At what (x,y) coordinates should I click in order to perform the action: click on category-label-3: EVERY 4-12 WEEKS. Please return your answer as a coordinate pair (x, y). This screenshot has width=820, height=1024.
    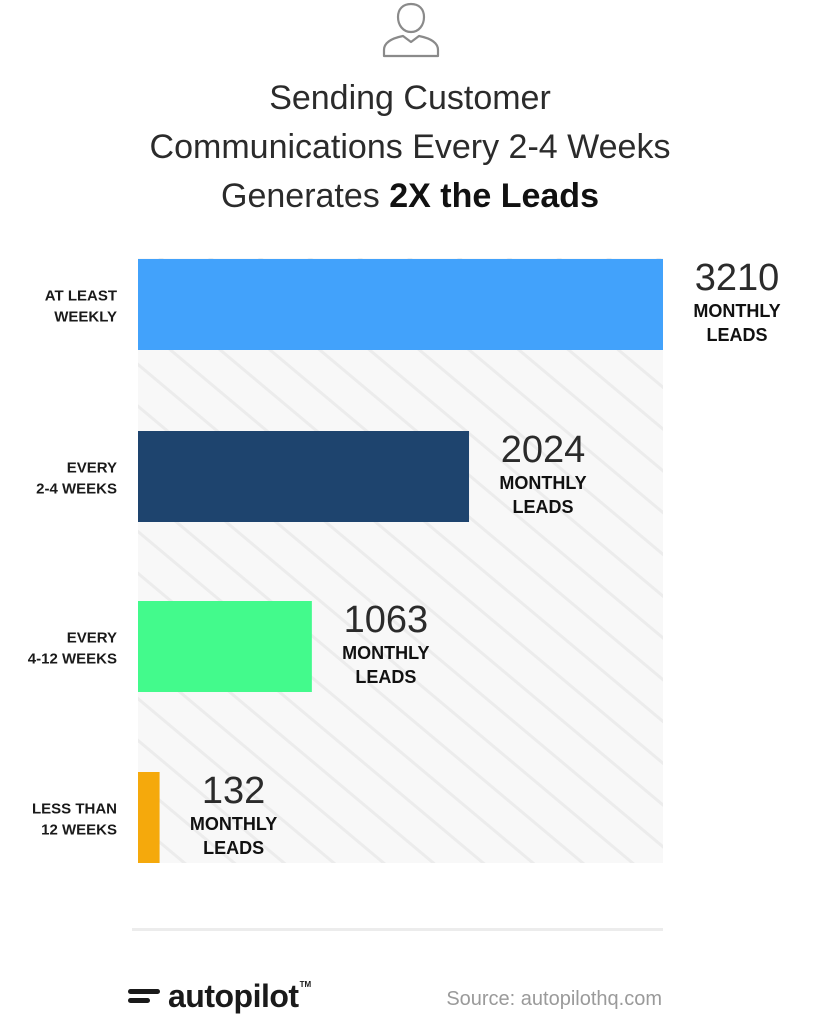
    Looking at the image, I should click on (72, 649).